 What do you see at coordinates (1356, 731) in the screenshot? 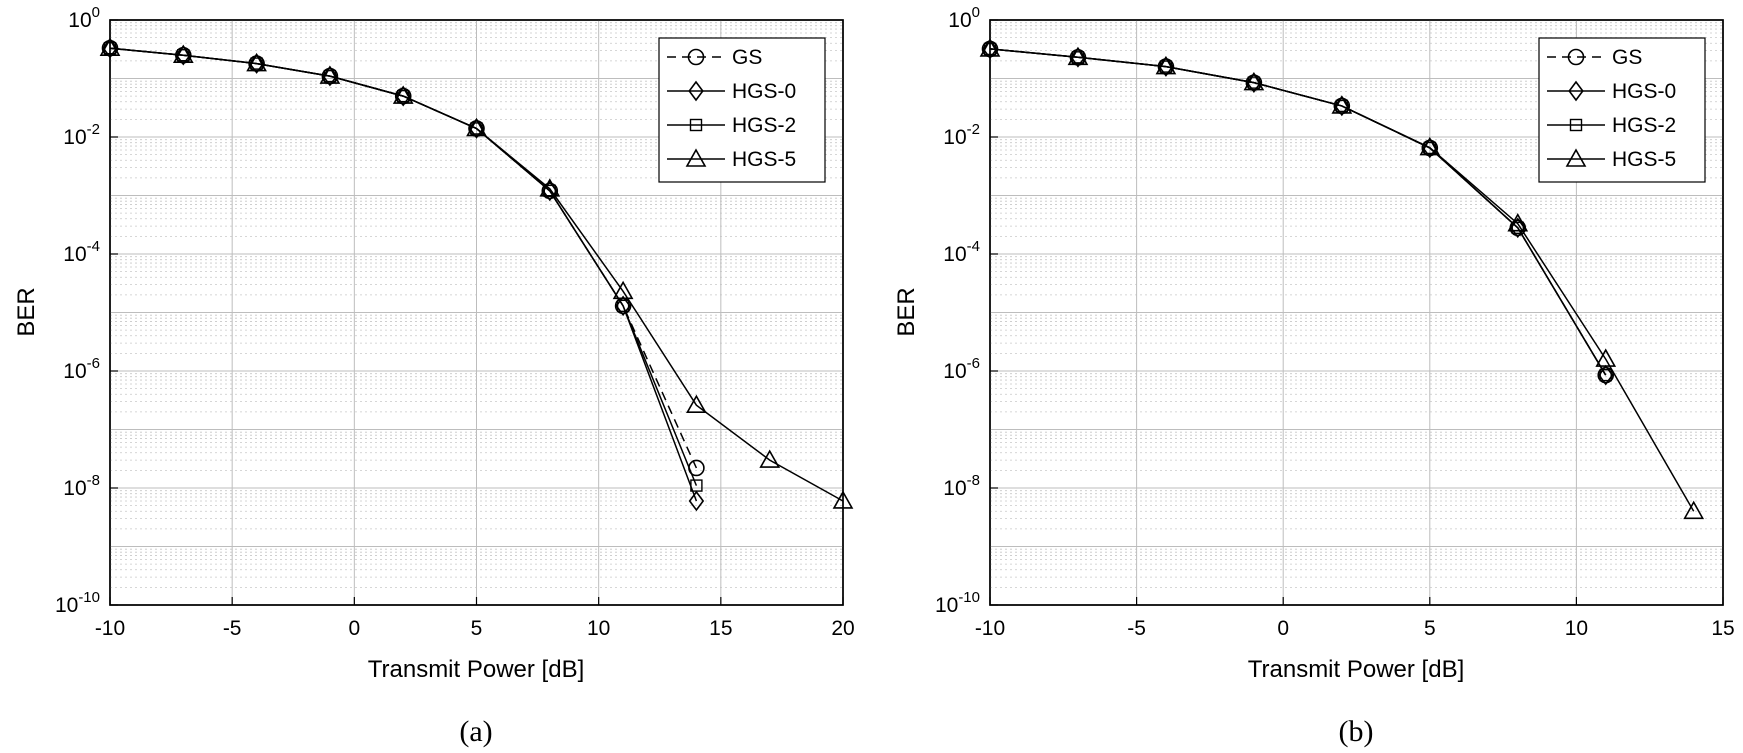
I see `caption-b: (b)` at bounding box center [1356, 731].